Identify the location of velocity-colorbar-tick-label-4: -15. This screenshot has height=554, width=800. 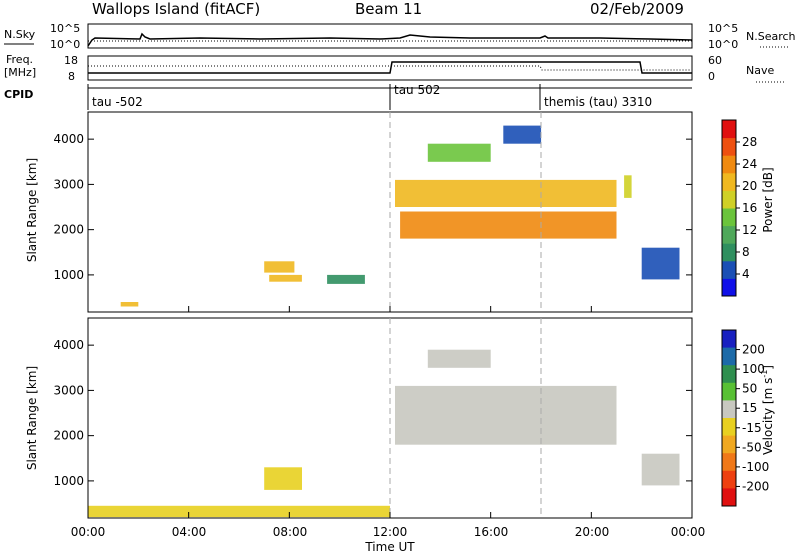
(752, 428).